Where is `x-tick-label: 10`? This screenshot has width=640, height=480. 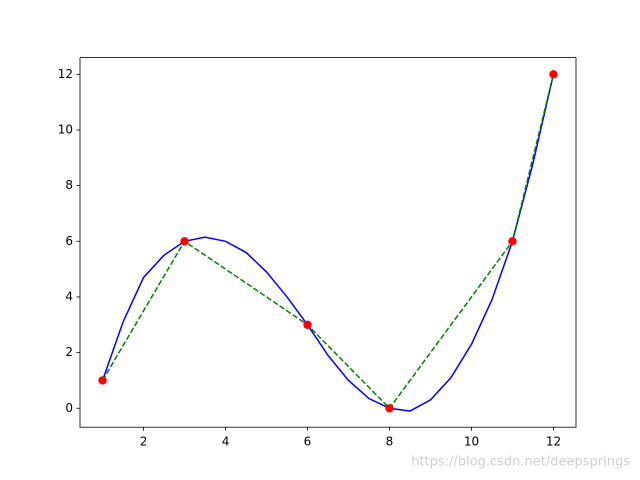 x-tick-label: 10 is located at coordinates (471, 442).